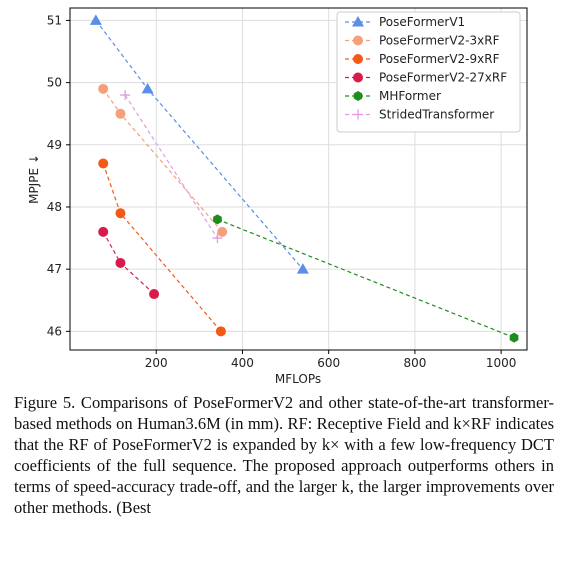 This screenshot has width=569, height=580. I want to click on y-tick-label: 51, so click(54, 20).